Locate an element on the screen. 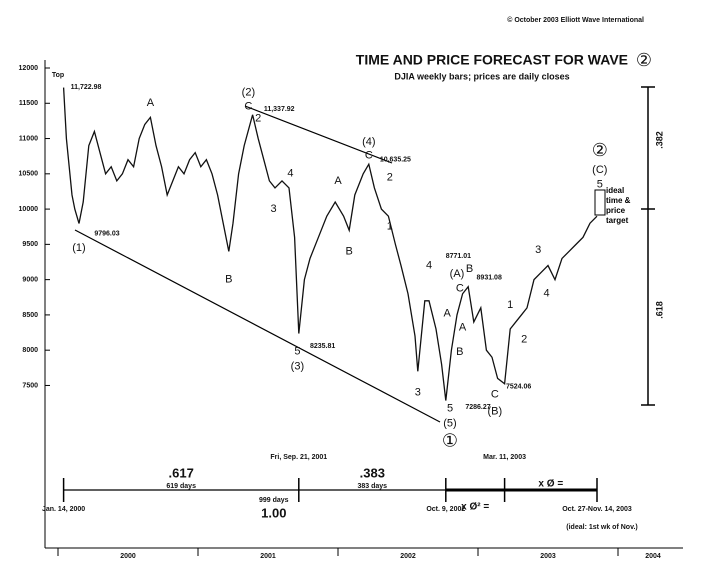  y-tick-label: 8000 is located at coordinates (30, 350).